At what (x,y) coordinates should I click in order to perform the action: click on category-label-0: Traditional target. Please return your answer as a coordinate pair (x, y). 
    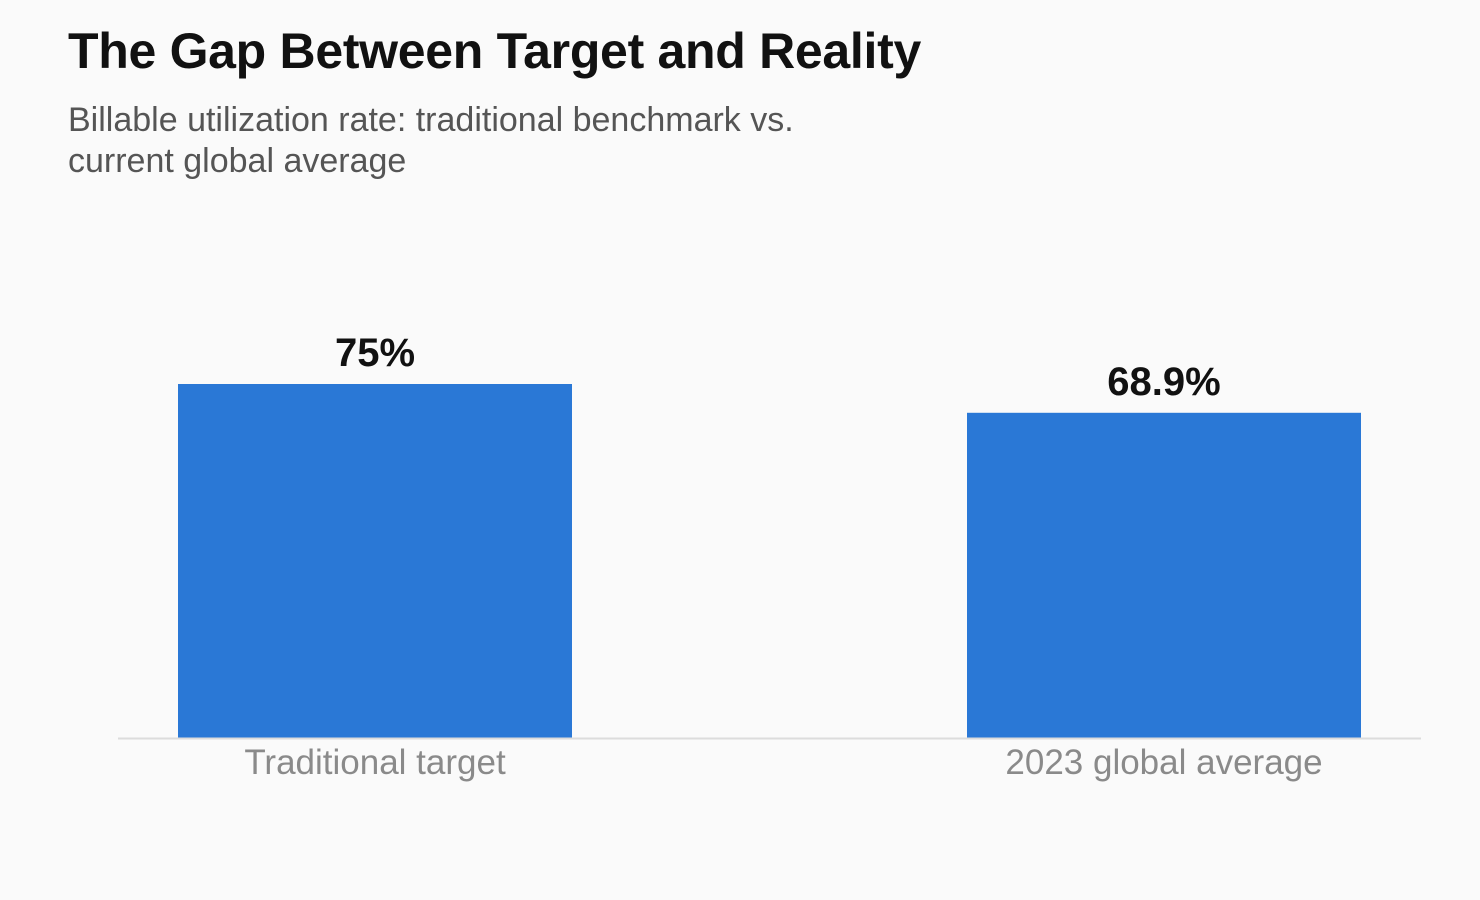
    Looking at the image, I should click on (375, 762).